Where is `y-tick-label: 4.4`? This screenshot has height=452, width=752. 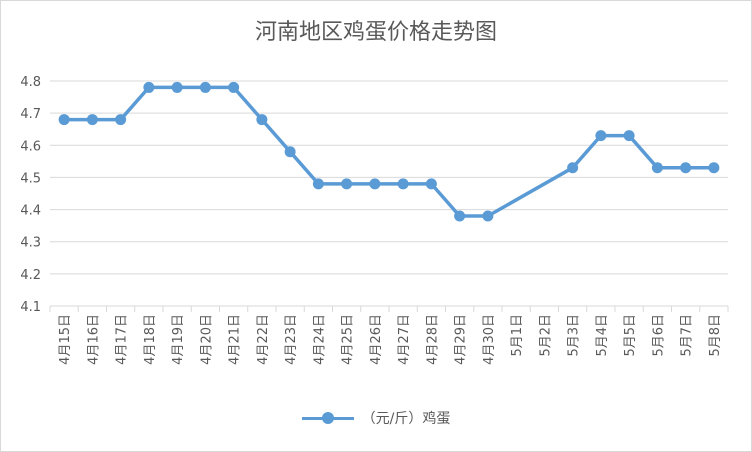 y-tick-label: 4.4 is located at coordinates (30, 211).